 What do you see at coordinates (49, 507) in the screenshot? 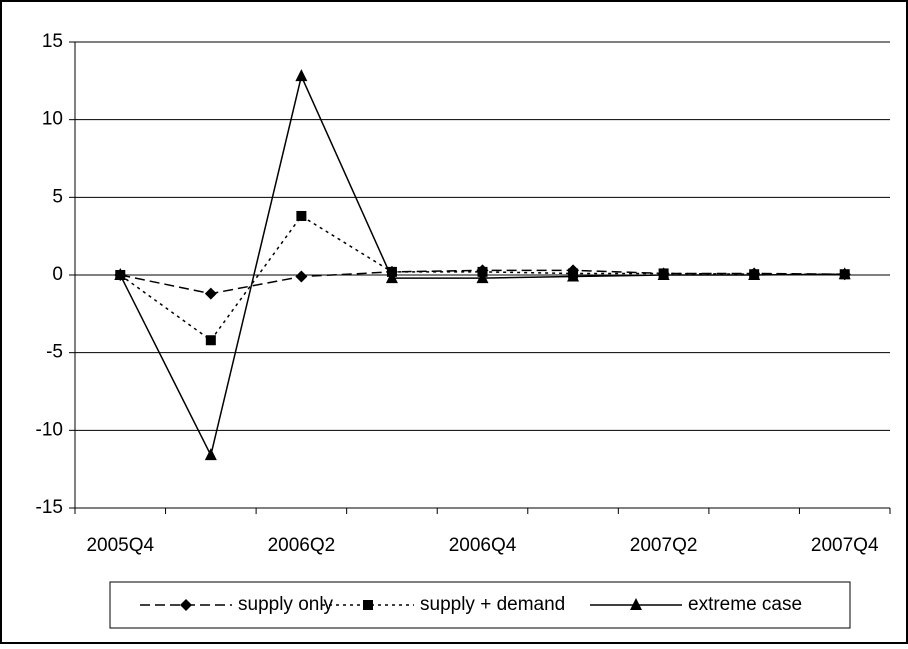
I see `y-tick-label: -15` at bounding box center [49, 507].